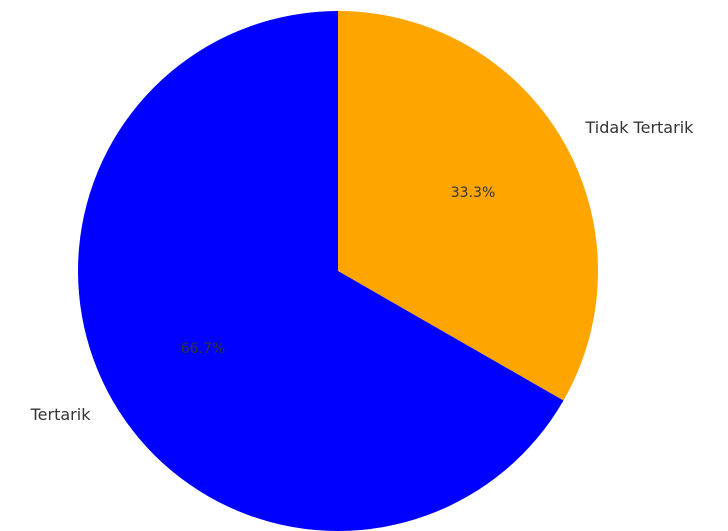  I want to click on slice-percent-label: 66.7%, so click(203, 349).